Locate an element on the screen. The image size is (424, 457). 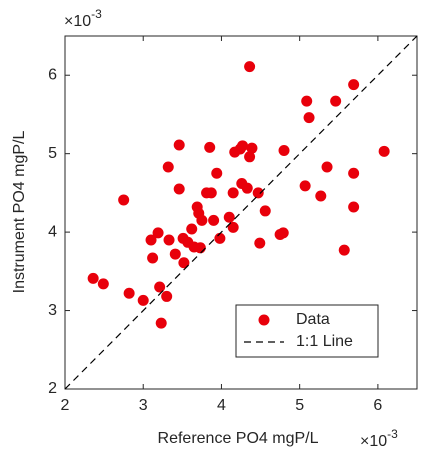
y-multiplier-base: ×10 is located at coordinates (77, 21).